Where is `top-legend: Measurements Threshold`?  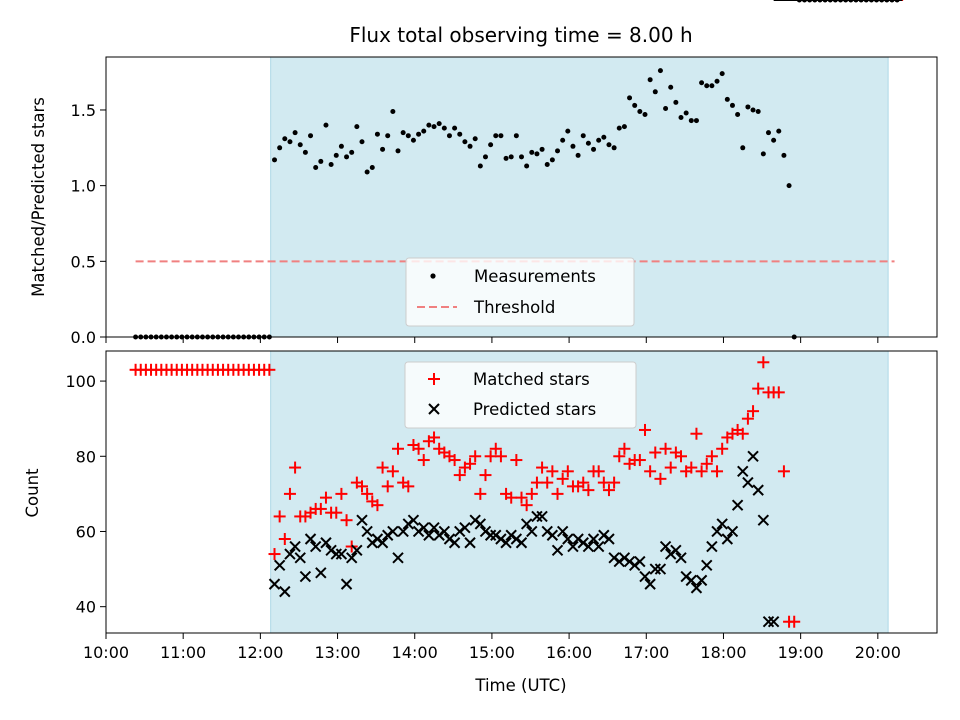 top-legend: Measurements Threshold is located at coordinates (520, 292).